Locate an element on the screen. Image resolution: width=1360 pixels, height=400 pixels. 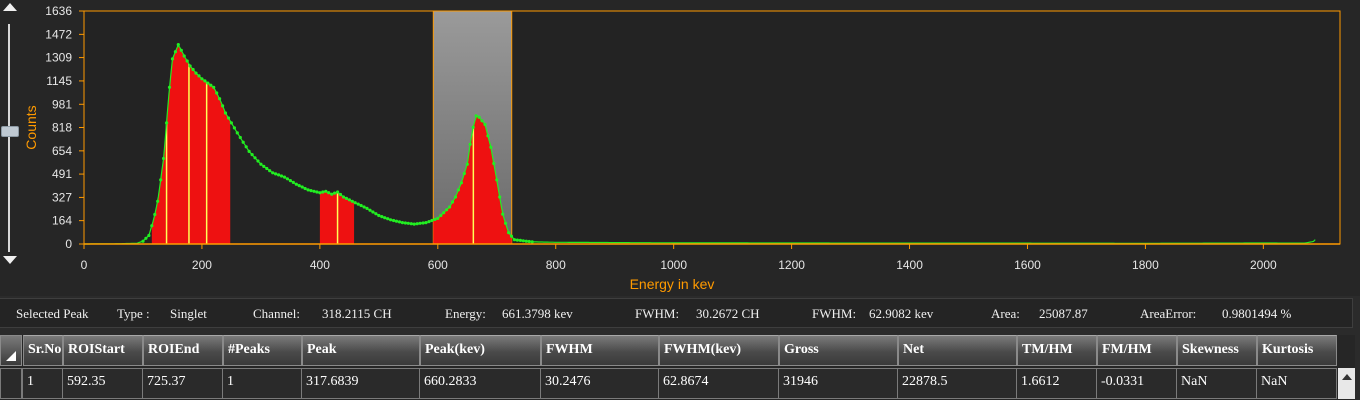
column-header-peaks: #Peaks is located at coordinates (262, 350).